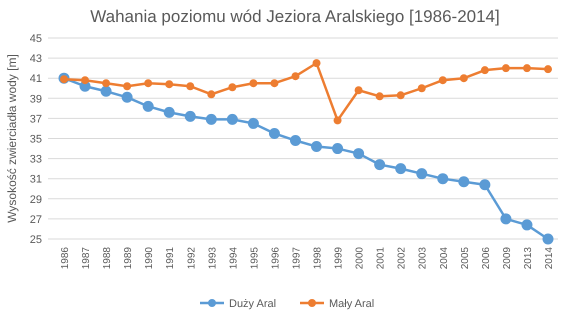 Image resolution: width=570 pixels, height=321 pixels. What do you see at coordinates (351, 304) in the screenshot?
I see `legend-label: Mały Aral` at bounding box center [351, 304].